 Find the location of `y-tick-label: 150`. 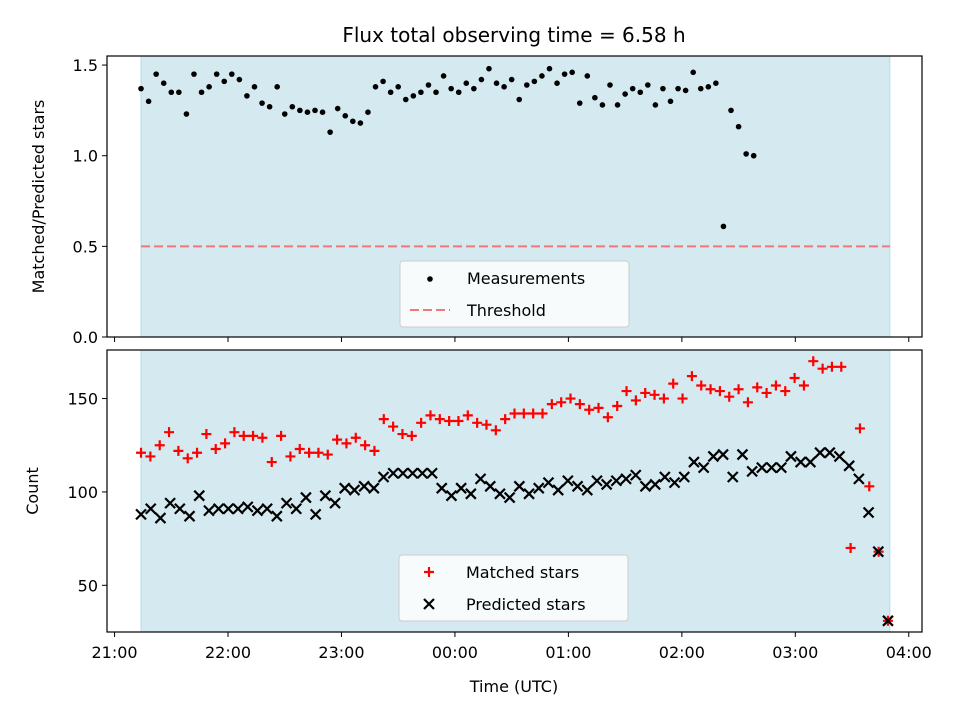

y-tick-label: 150 is located at coordinates (82, 399).